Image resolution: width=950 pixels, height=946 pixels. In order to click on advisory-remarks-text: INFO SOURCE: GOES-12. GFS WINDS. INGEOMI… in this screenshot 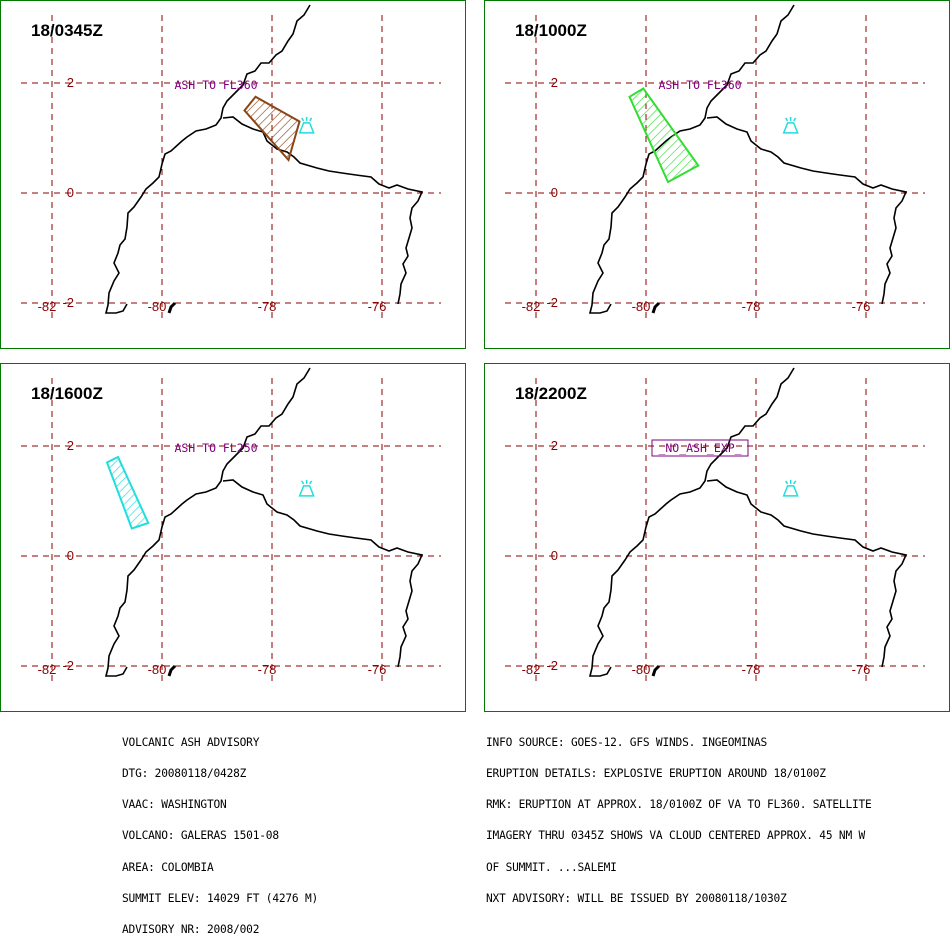, I will do `click(679, 816)`.